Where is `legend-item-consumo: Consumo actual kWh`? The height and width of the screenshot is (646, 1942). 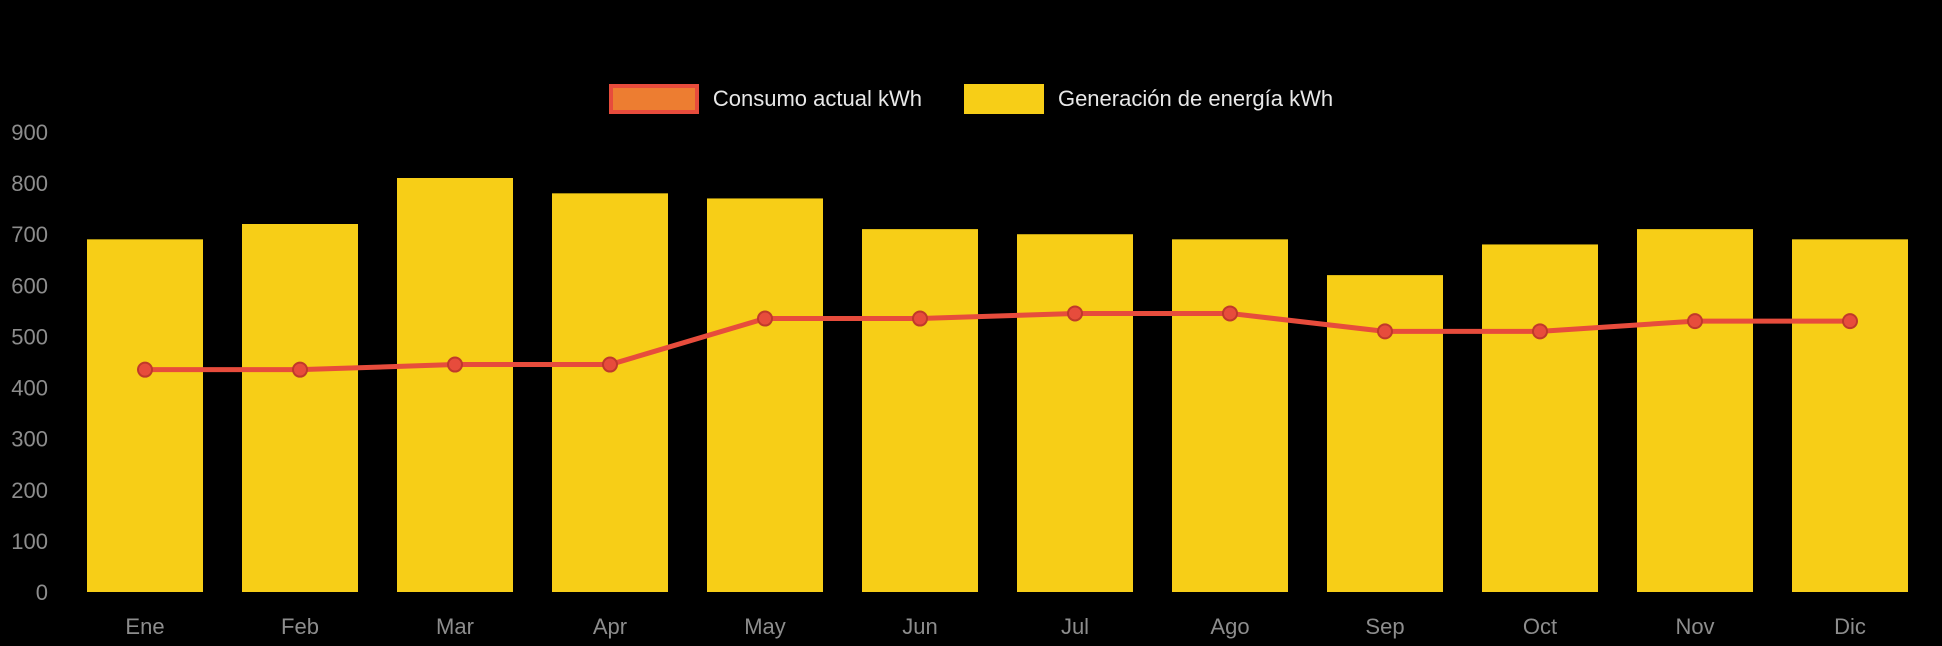
legend-item-consumo: Consumo actual kWh is located at coordinates (765, 99).